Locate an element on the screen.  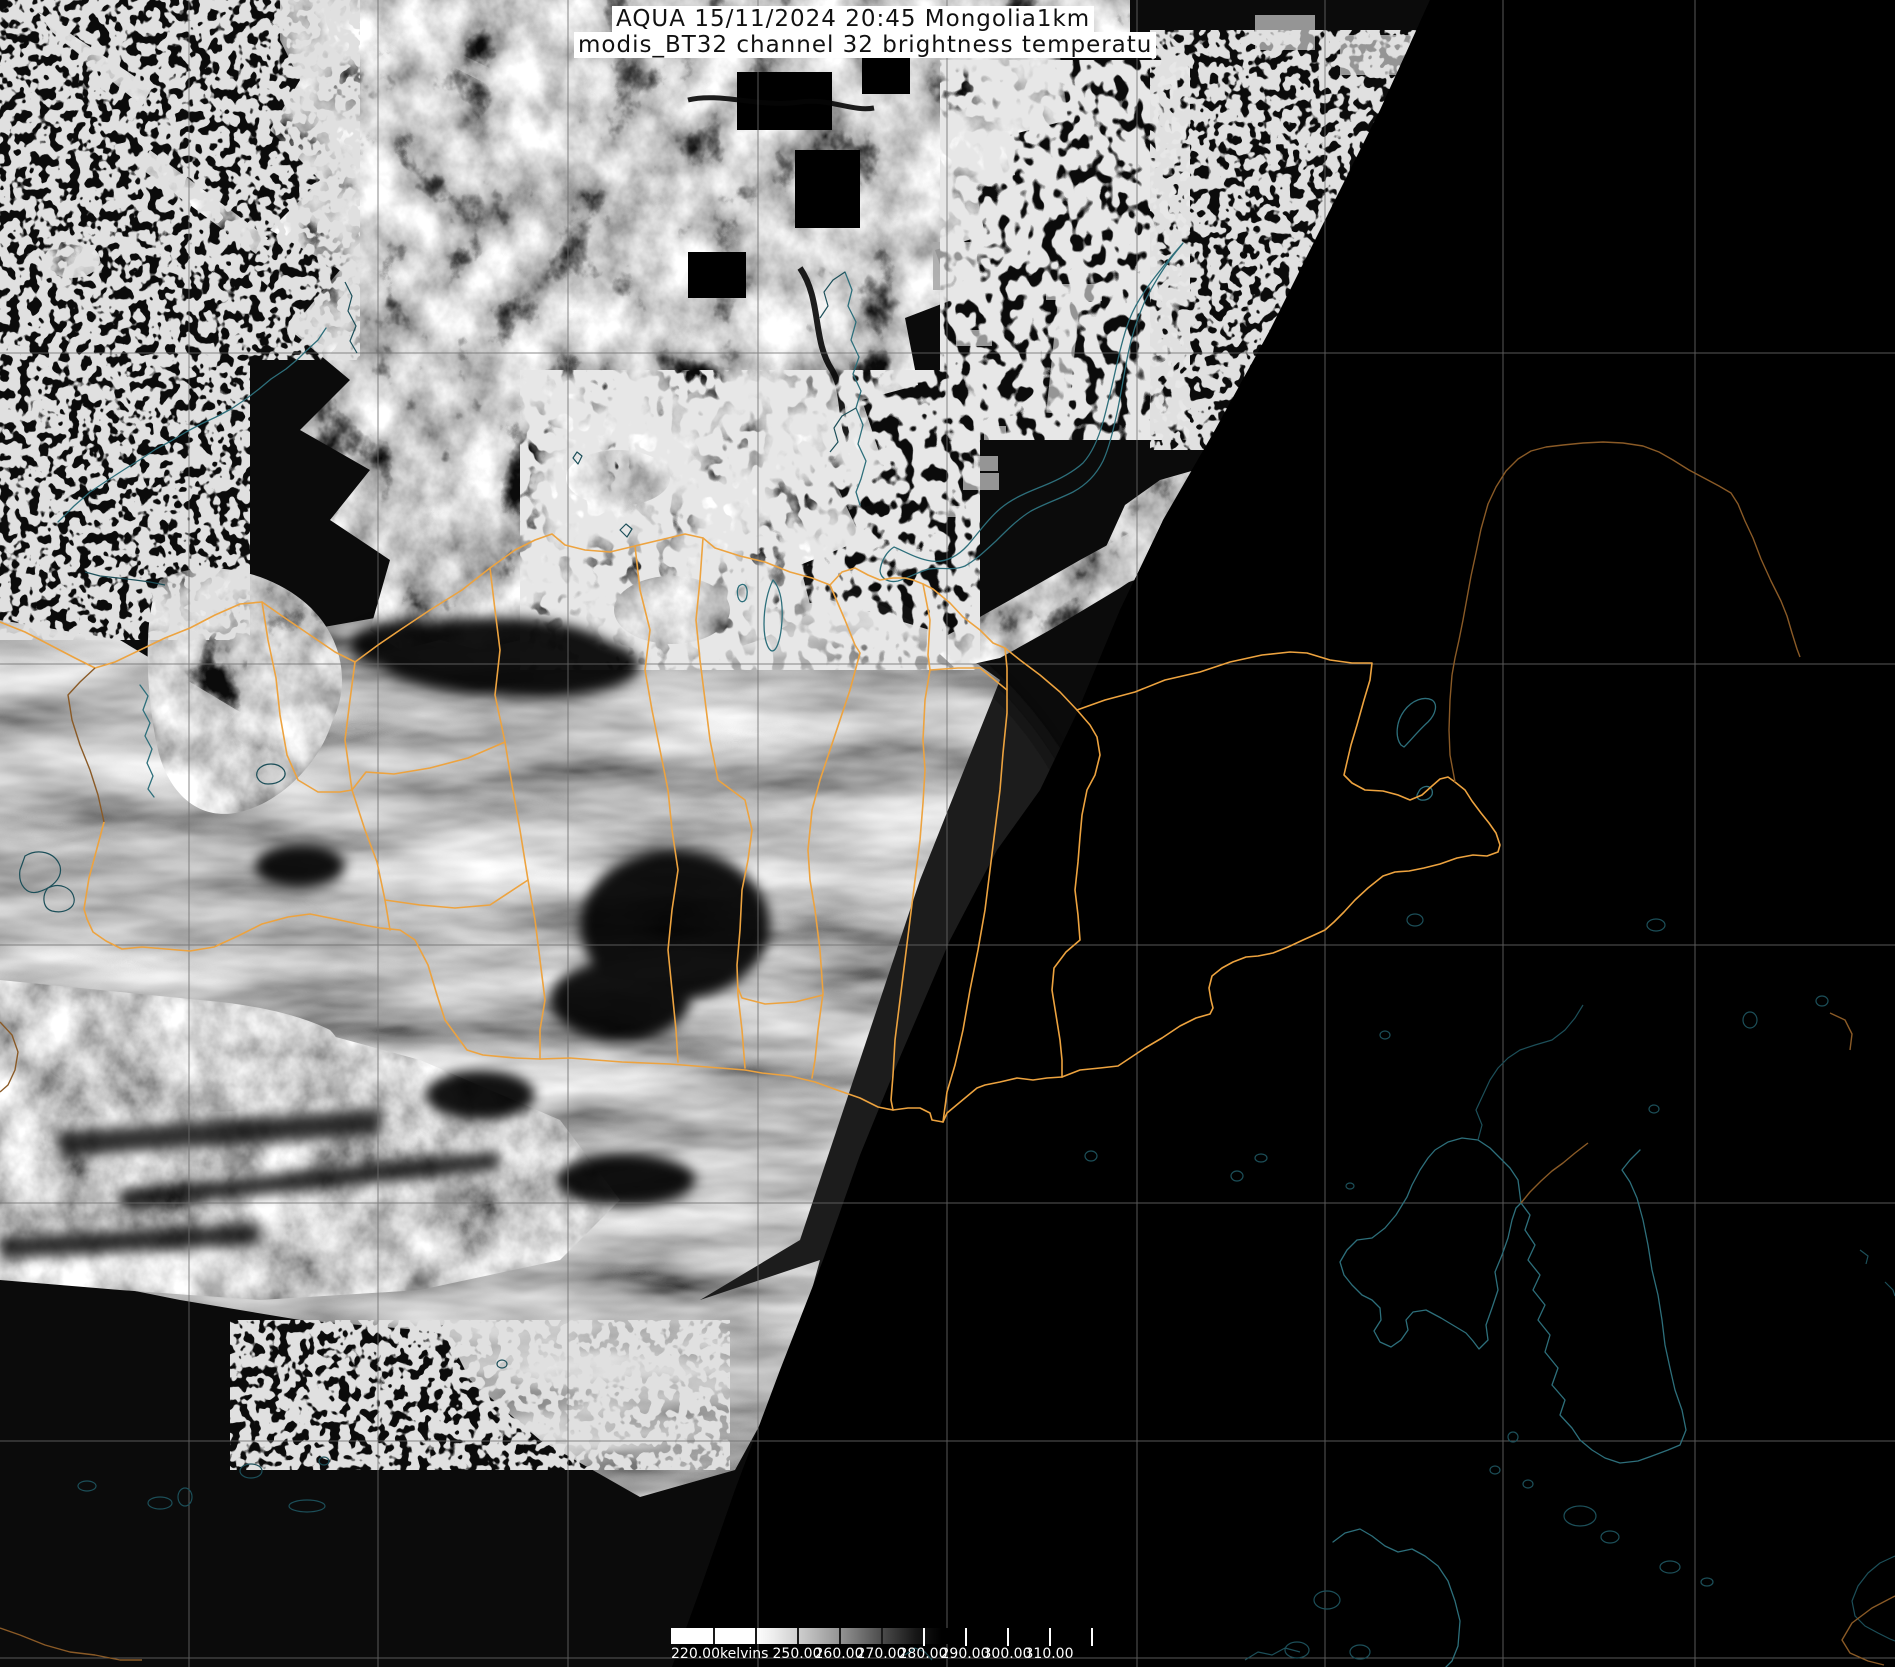
colorbar-label-250: 250.00 is located at coordinates (797, 1654).